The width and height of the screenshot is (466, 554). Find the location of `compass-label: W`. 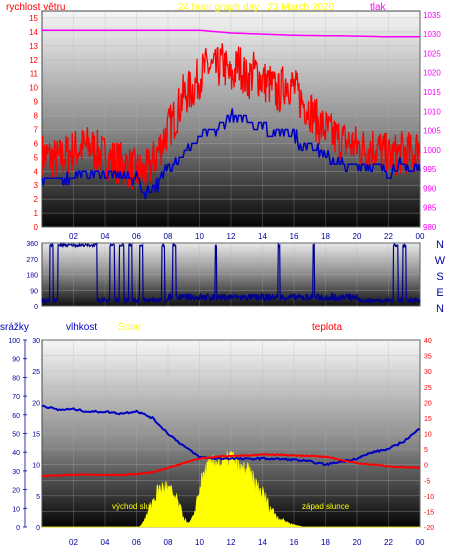

compass-label: W is located at coordinates (440, 261).